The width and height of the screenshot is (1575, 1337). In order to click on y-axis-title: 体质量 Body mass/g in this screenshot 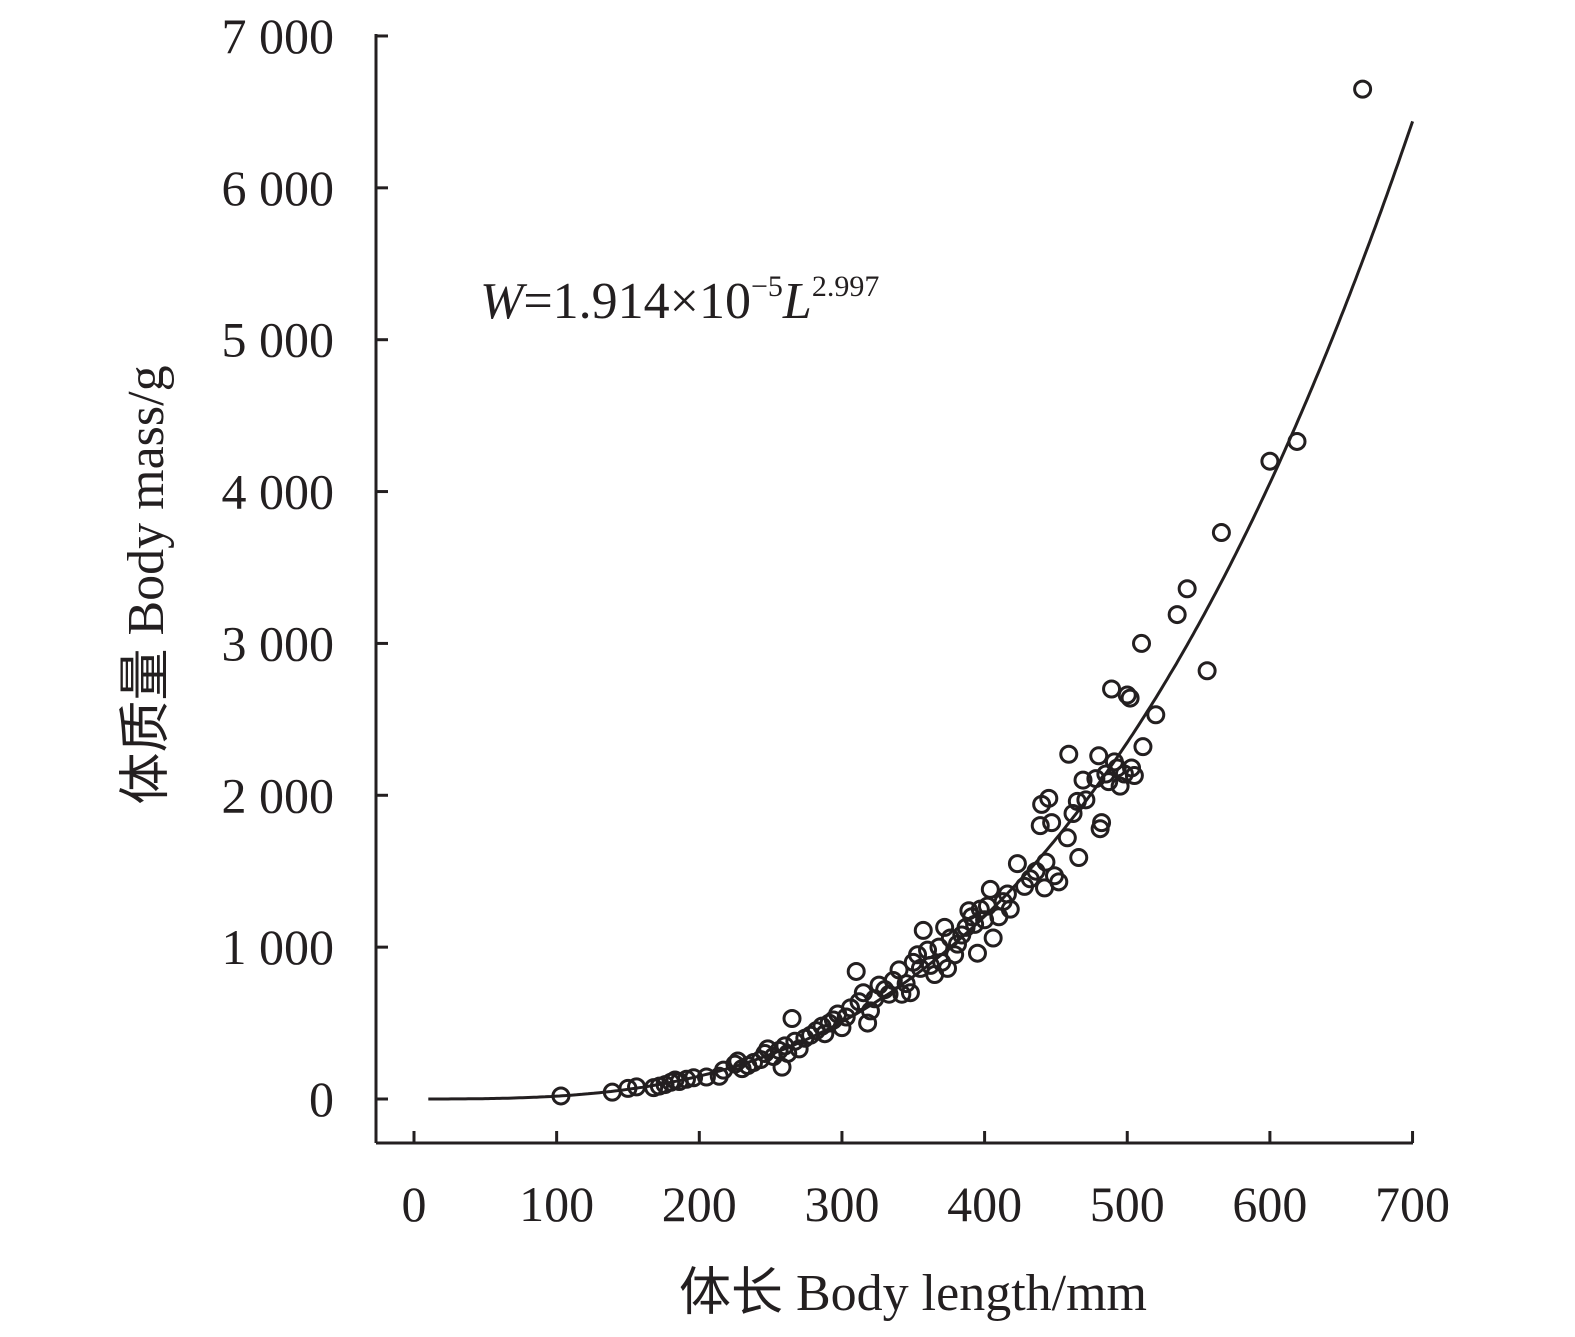, I will do `click(146, 584)`.